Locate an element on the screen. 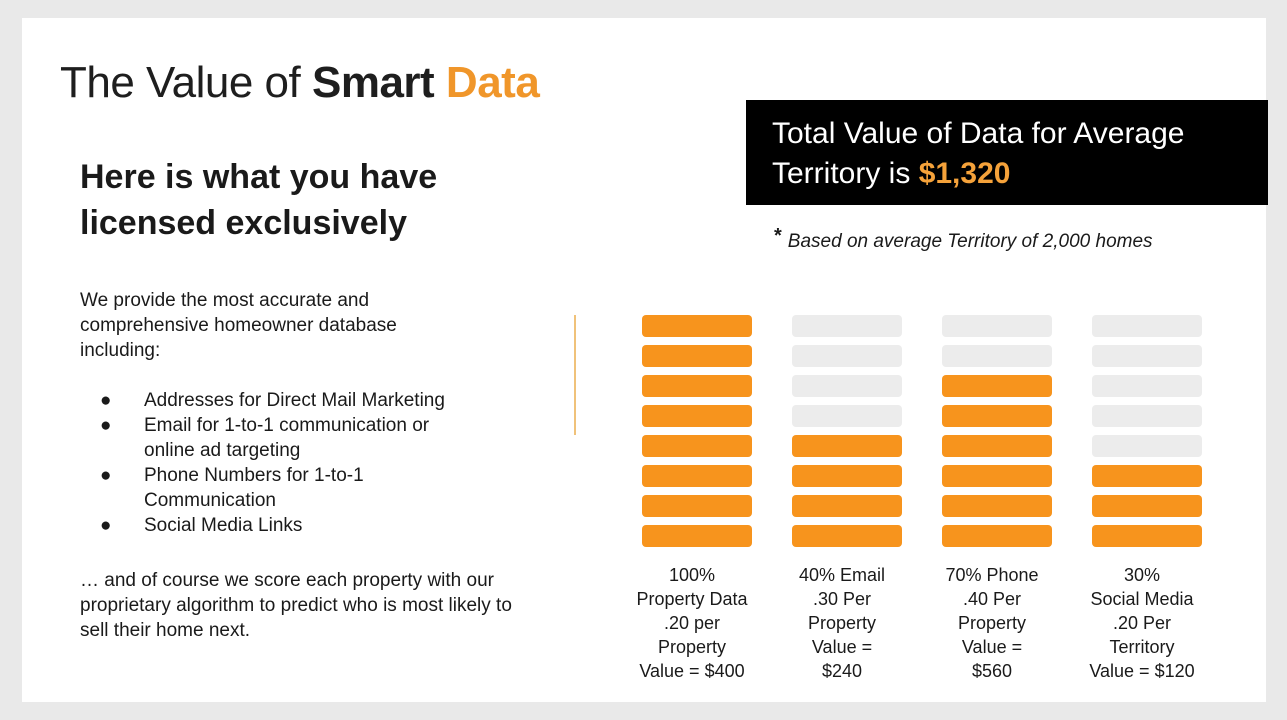 The height and width of the screenshot is (720, 1287). list-item-text: Social Media Links is located at coordinates (223, 525).